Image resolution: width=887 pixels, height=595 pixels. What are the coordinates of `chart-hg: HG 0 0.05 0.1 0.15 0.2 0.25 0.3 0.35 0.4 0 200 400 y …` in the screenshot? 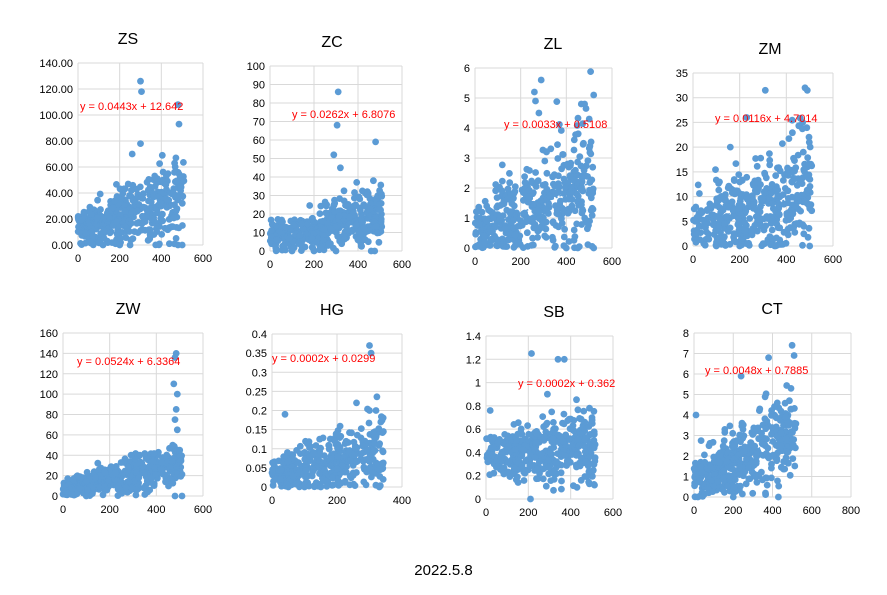 It's located at (329, 404).